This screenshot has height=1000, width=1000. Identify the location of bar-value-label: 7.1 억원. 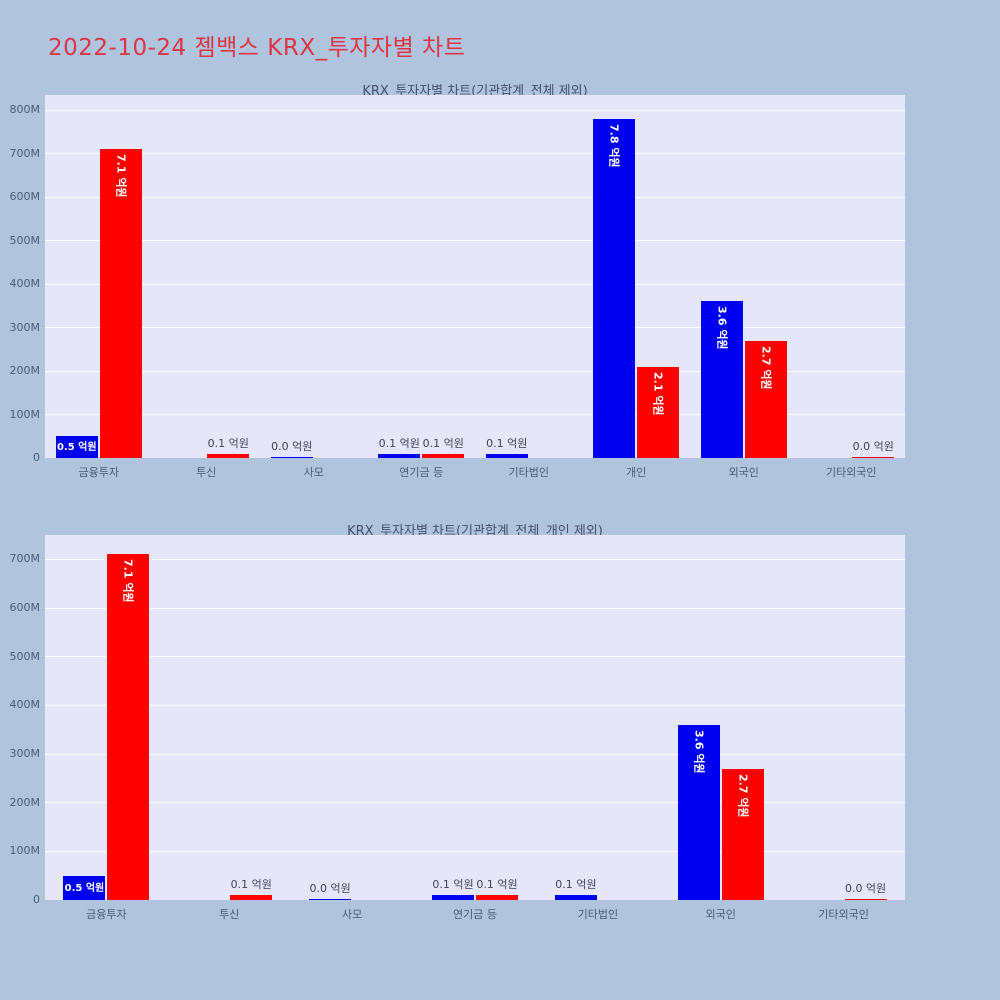
(128, 581).